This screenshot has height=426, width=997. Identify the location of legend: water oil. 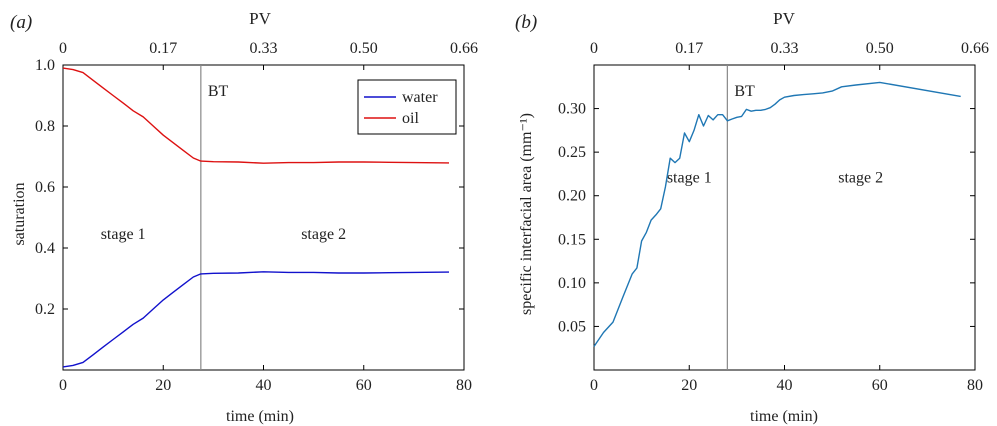
(407, 107).